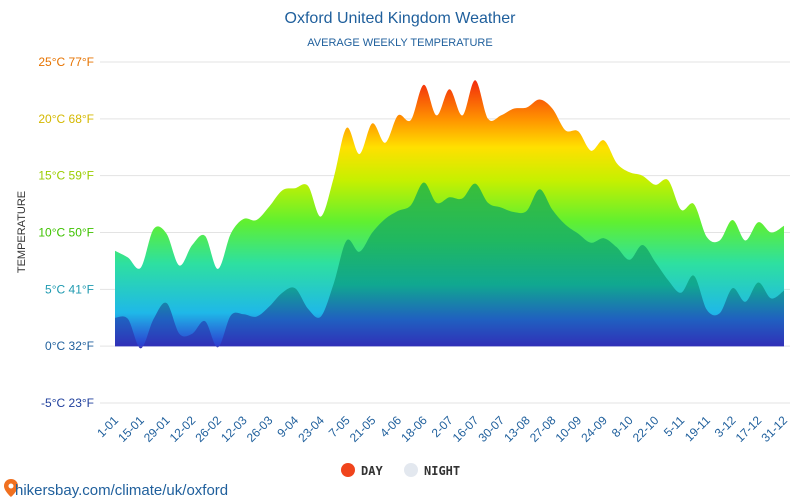  What do you see at coordinates (66, 62) in the screenshot?
I see `y-tick-label: 25°C 77°F` at bounding box center [66, 62].